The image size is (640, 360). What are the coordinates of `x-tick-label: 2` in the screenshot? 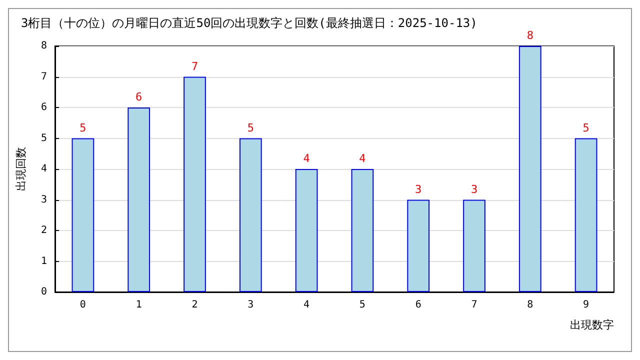 It's located at (195, 305).